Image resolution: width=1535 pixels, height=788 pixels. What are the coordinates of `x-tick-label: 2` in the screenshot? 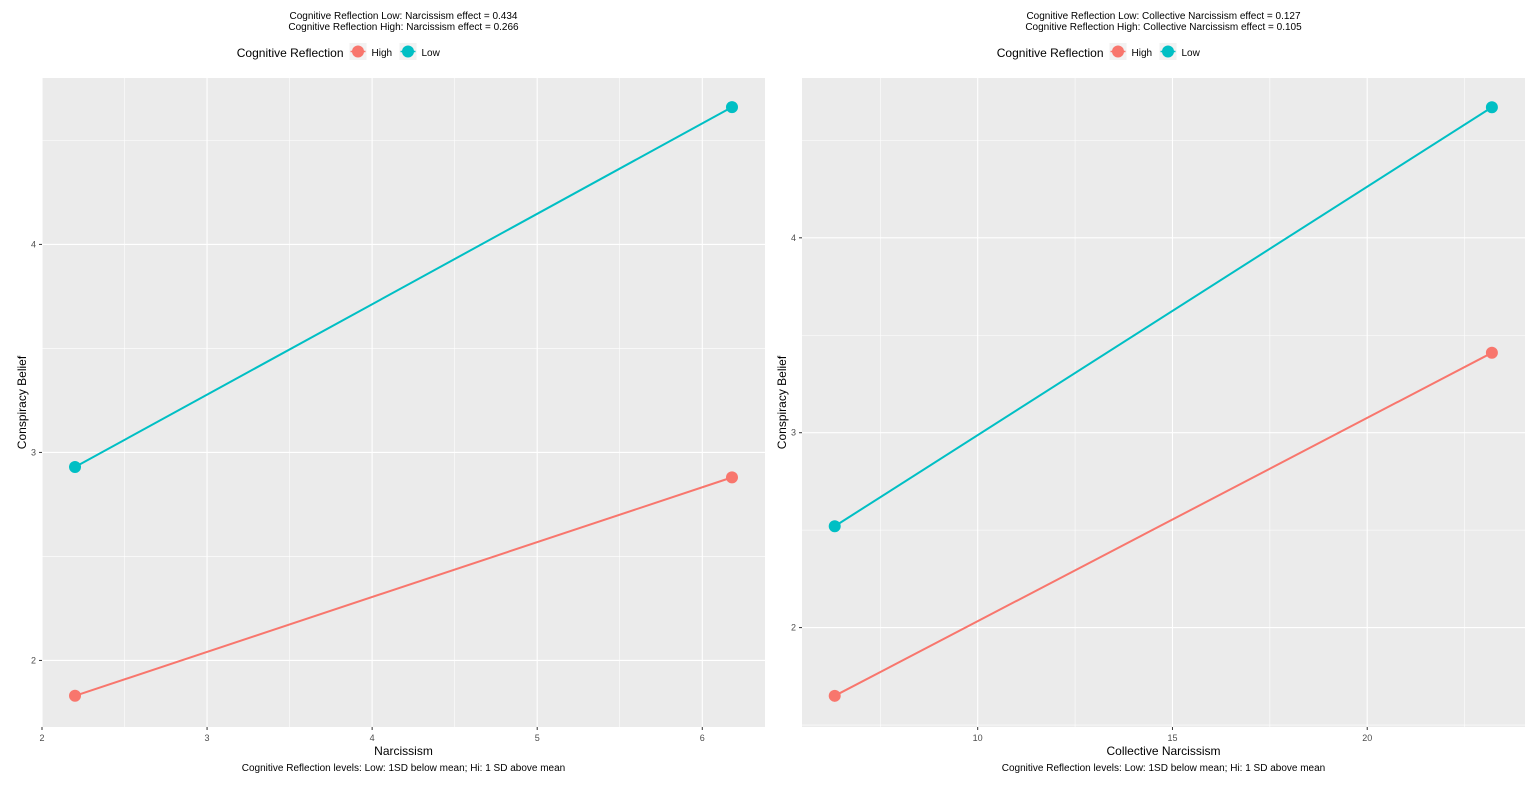 It's located at (41, 738).